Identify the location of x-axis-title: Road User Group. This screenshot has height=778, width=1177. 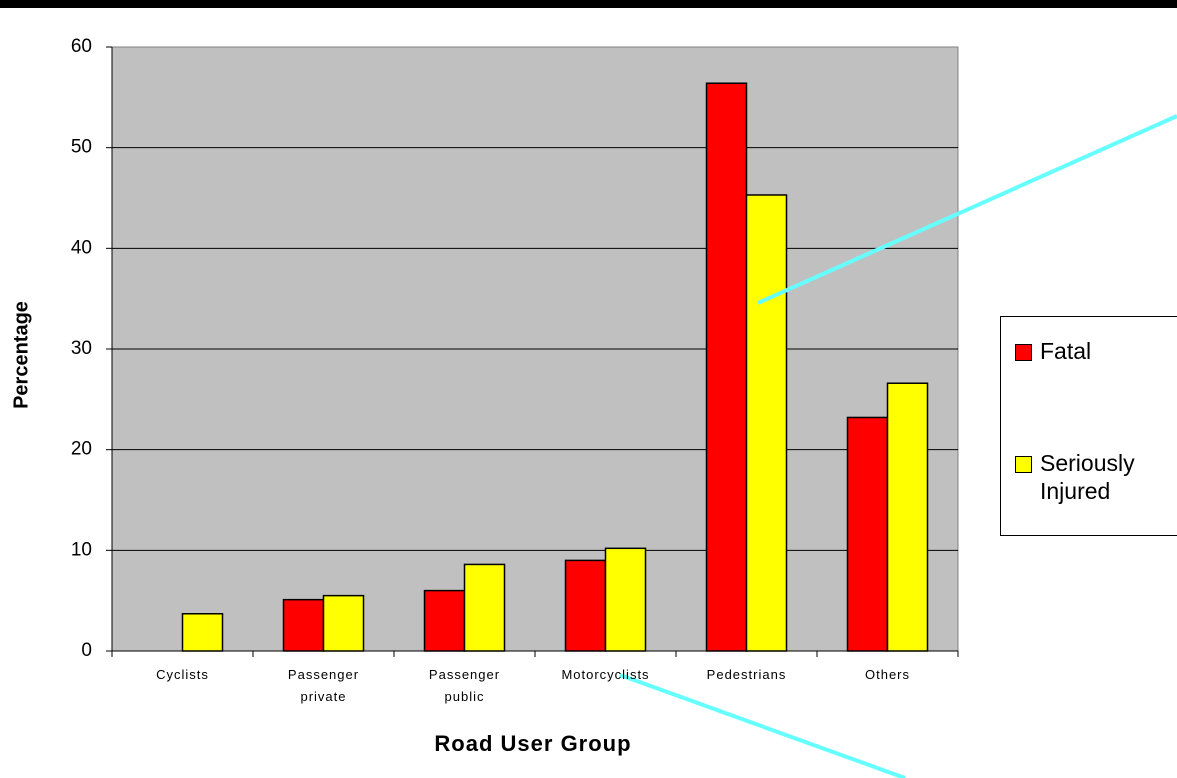
(532, 743).